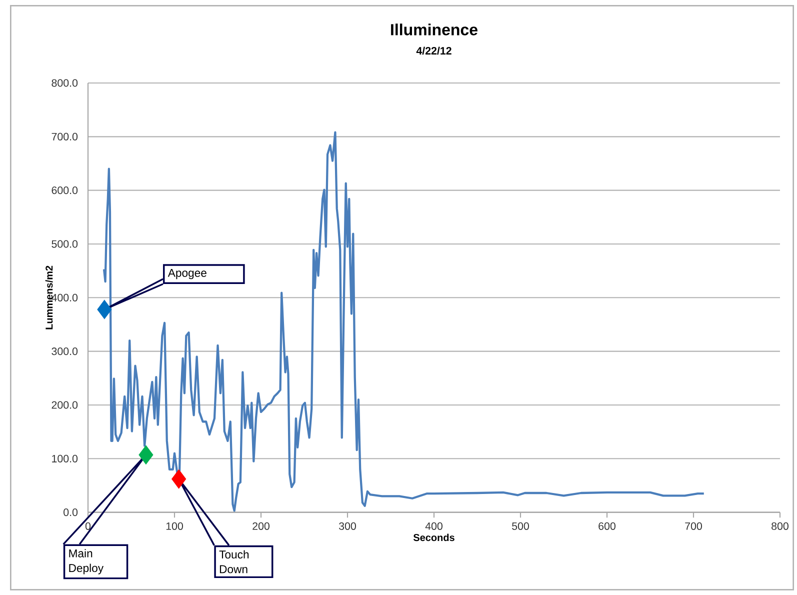 The width and height of the screenshot is (797, 595). What do you see at coordinates (65, 352) in the screenshot?
I see `y-tick-label: 300.0` at bounding box center [65, 352].